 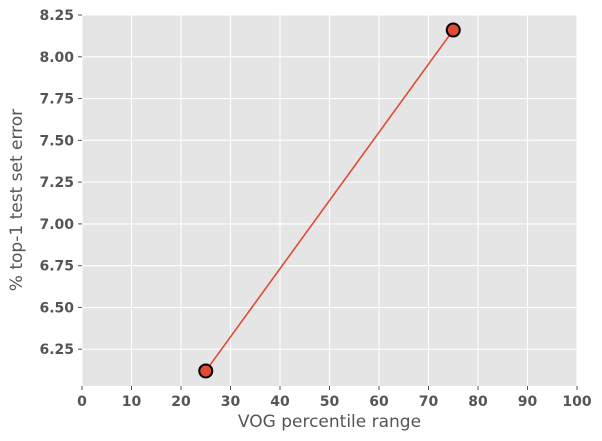 What do you see at coordinates (280, 402) in the screenshot?
I see `x-tick-label: 40` at bounding box center [280, 402].